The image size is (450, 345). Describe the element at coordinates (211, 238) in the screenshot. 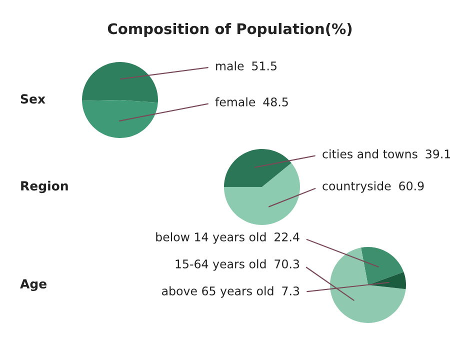

I see `slice-label: below 14 years old` at that location.